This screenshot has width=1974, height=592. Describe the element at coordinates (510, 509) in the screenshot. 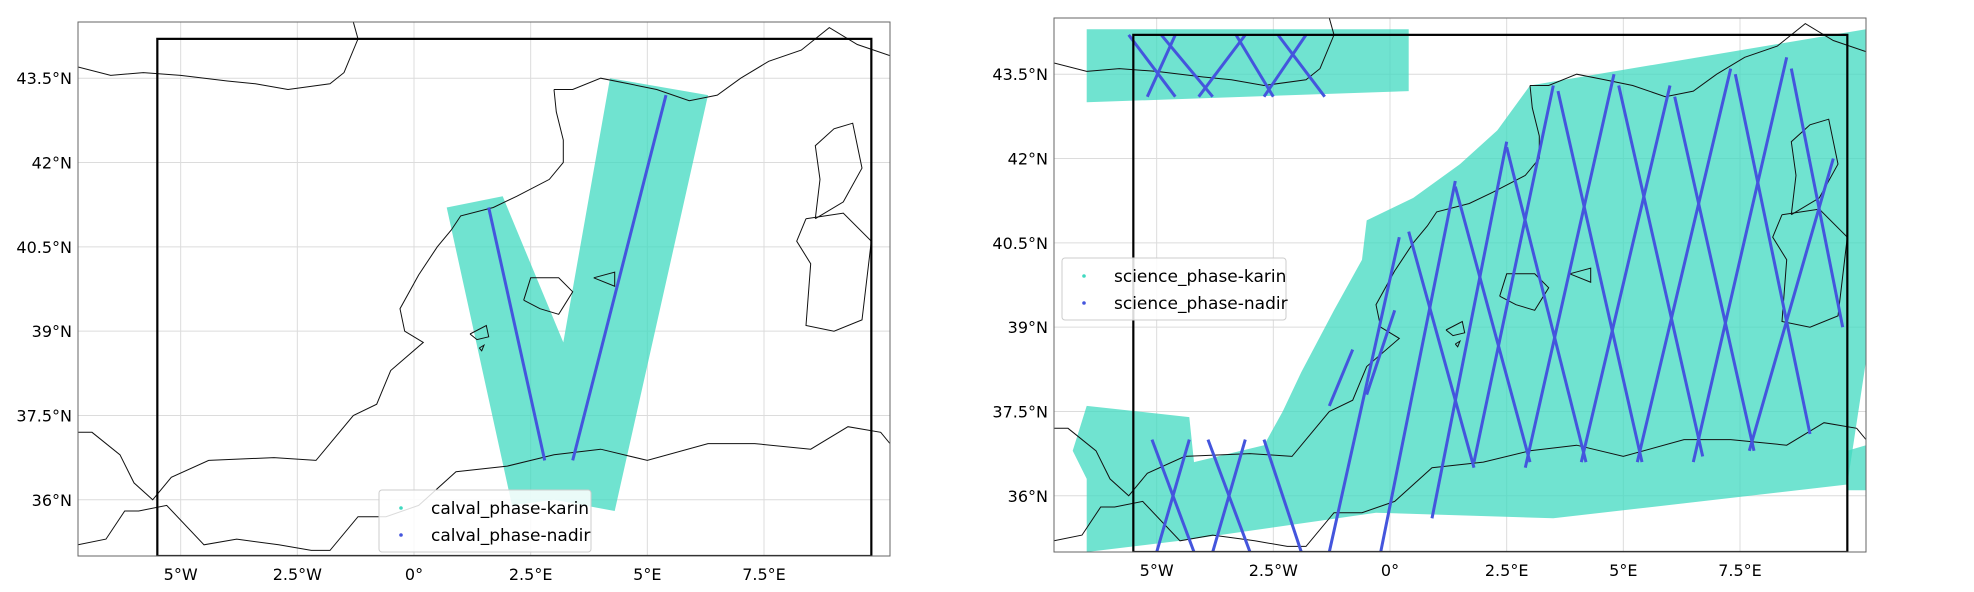

I see `legend-label: calval_phase-karin` at that location.